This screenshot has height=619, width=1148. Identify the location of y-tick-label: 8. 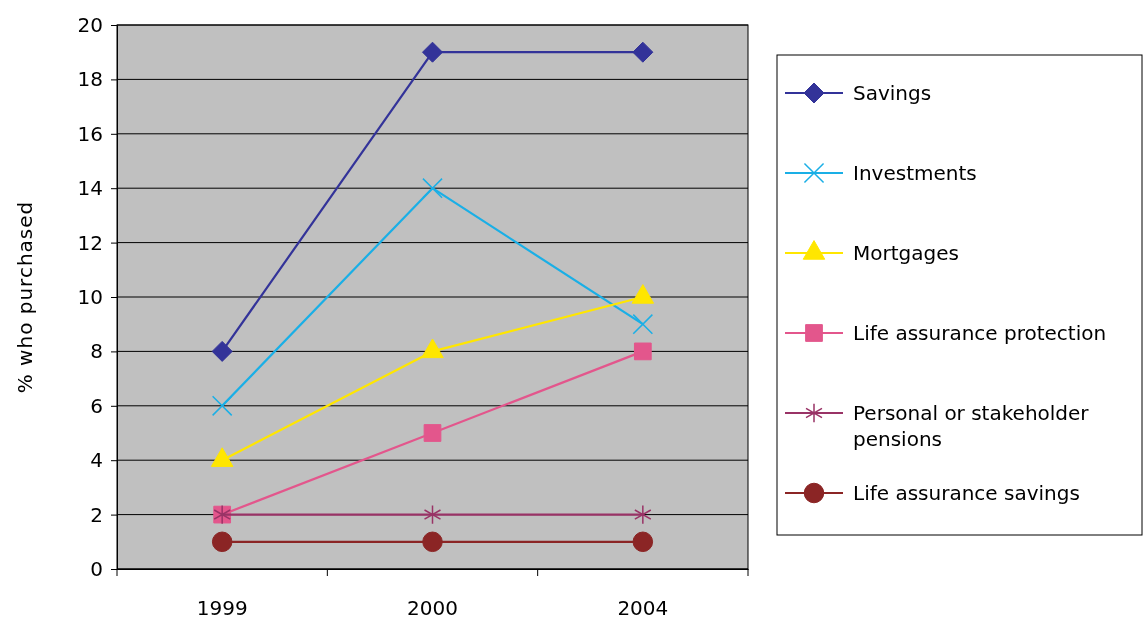
(96, 351).